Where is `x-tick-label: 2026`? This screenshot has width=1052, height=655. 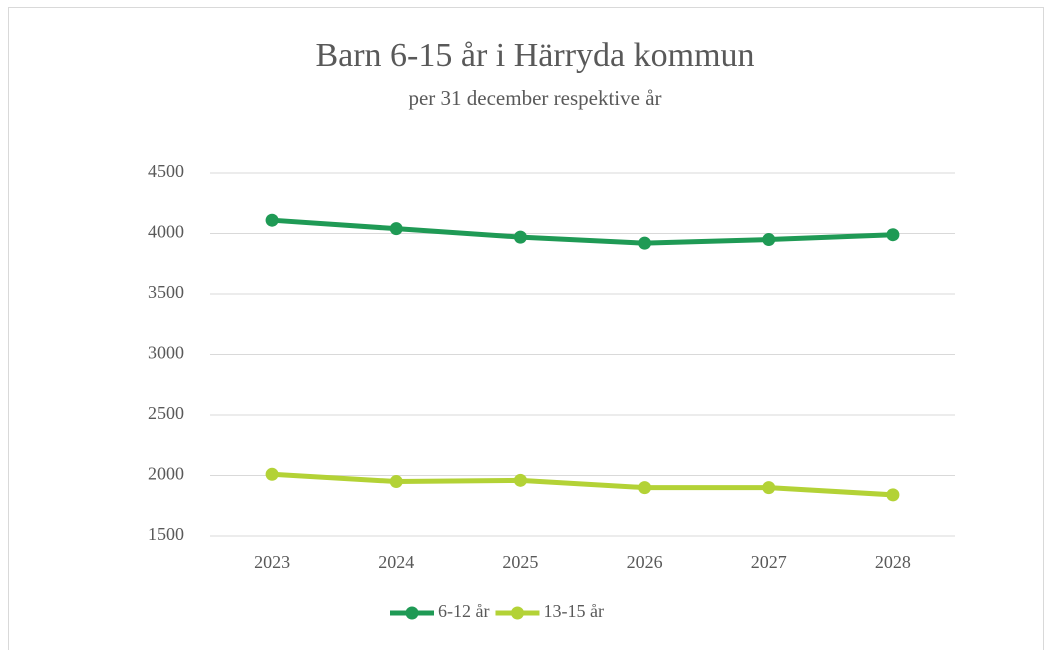 x-tick-label: 2026 is located at coordinates (645, 562).